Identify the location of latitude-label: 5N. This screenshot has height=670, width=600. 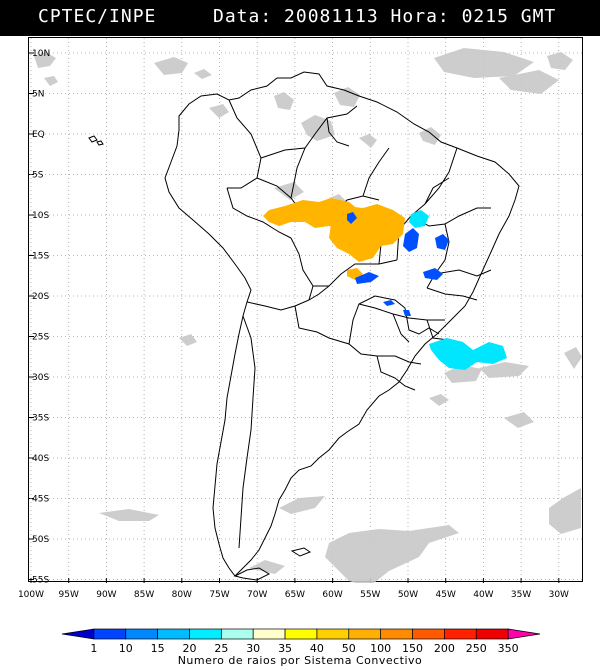
(38, 95).